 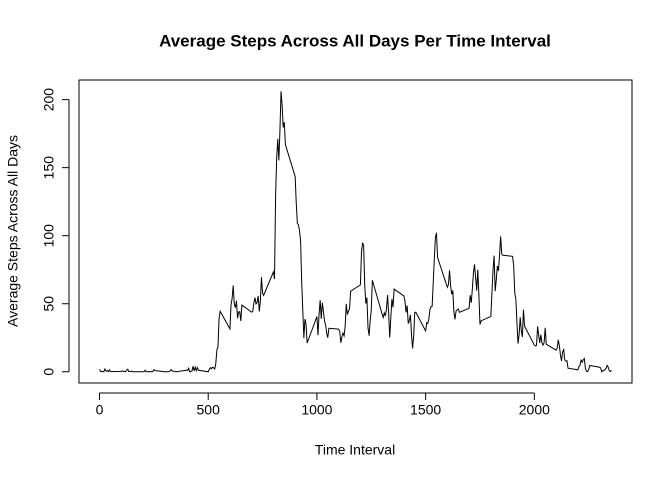 What do you see at coordinates (355, 450) in the screenshot?
I see `x-axis-label: Time Interval` at bounding box center [355, 450].